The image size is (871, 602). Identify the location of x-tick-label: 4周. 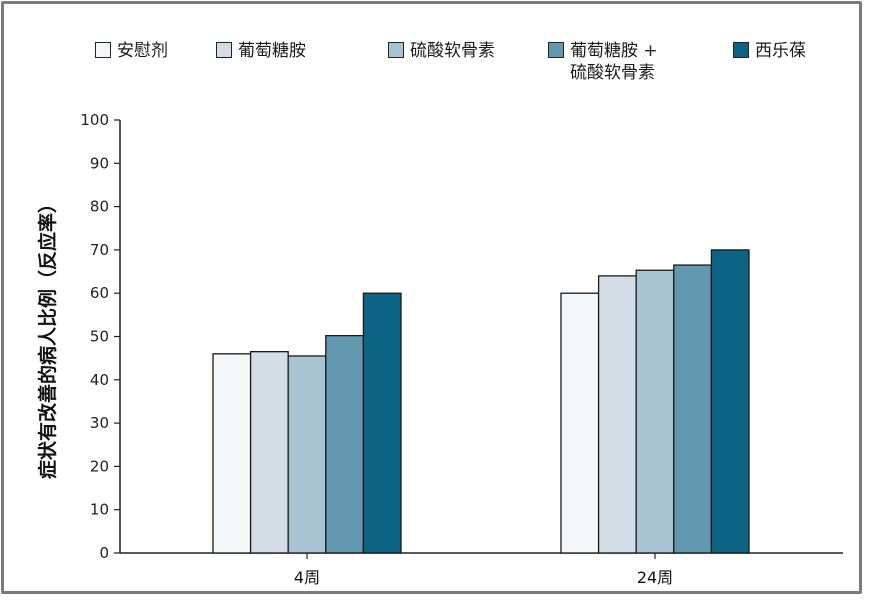
(307, 577).